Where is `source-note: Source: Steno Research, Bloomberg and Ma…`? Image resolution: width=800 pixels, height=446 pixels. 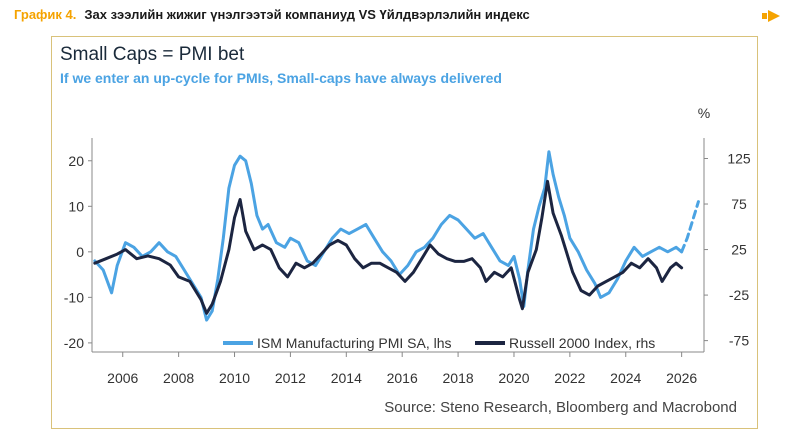
source-note: Source: Steno Research, Bloomberg and Ma… is located at coordinates (560, 407).